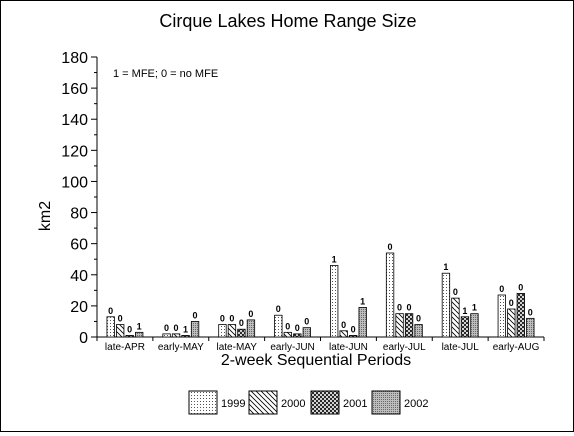  I want to click on x-tick-label: early-JUL, so click(404, 347).